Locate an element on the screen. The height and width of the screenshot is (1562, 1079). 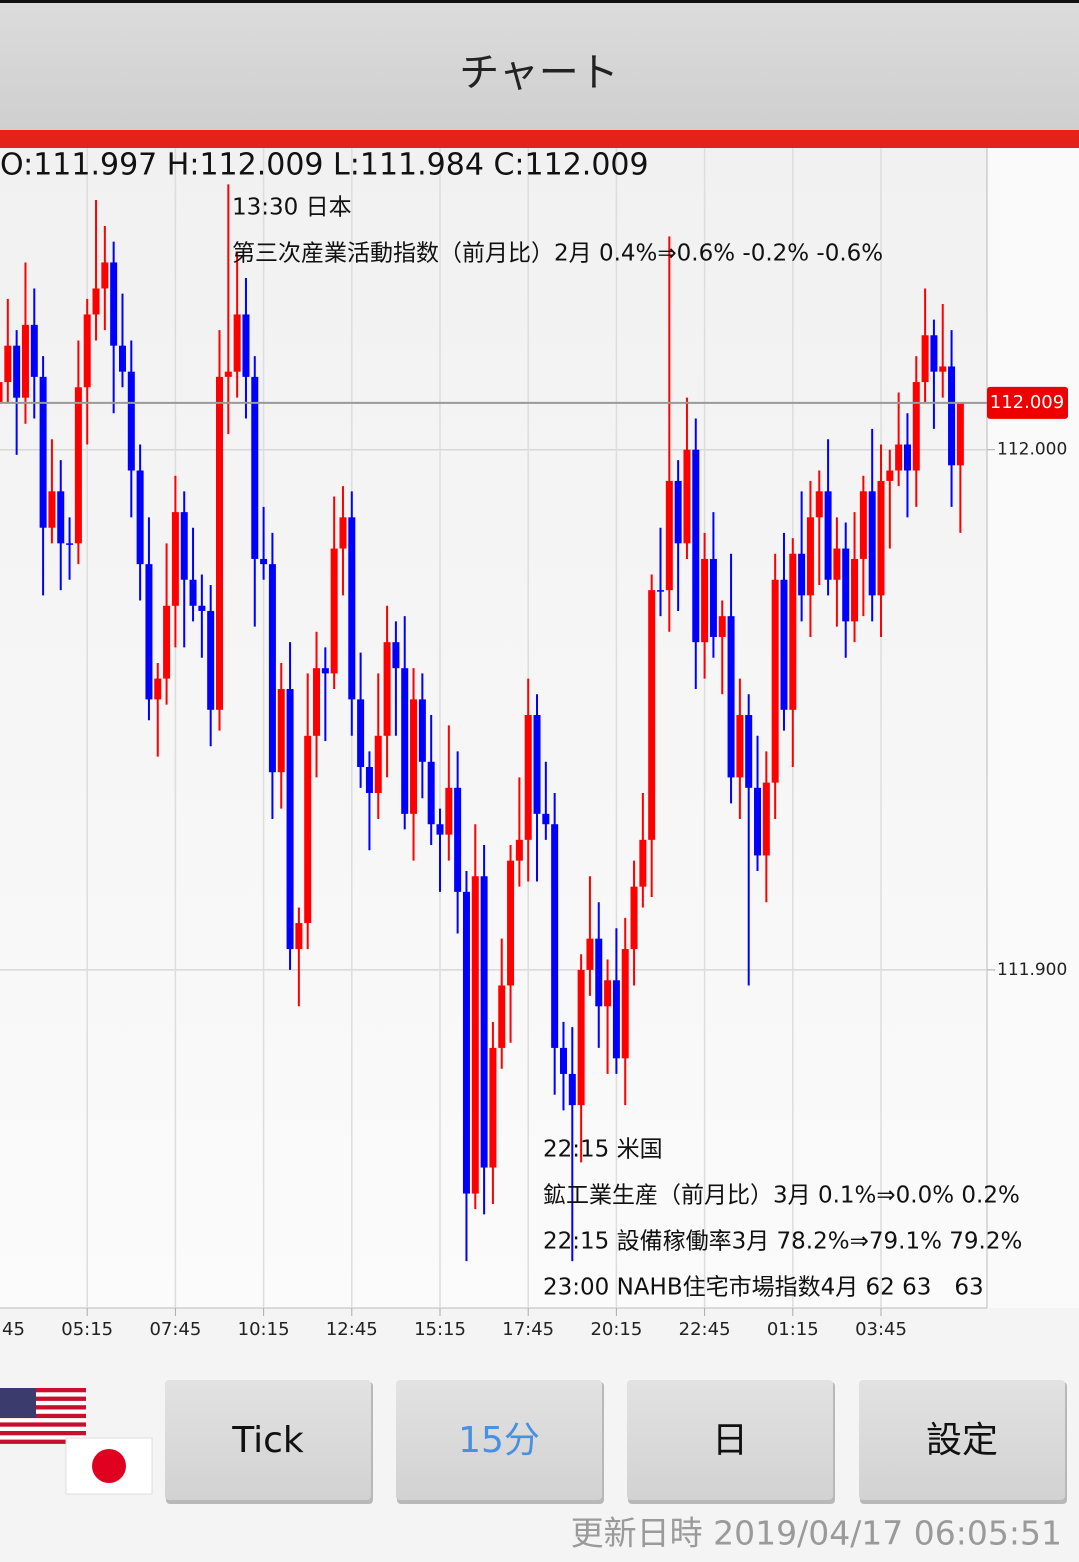
button-row: Tick 15分 日 設定 is located at coordinates (616, 1442).